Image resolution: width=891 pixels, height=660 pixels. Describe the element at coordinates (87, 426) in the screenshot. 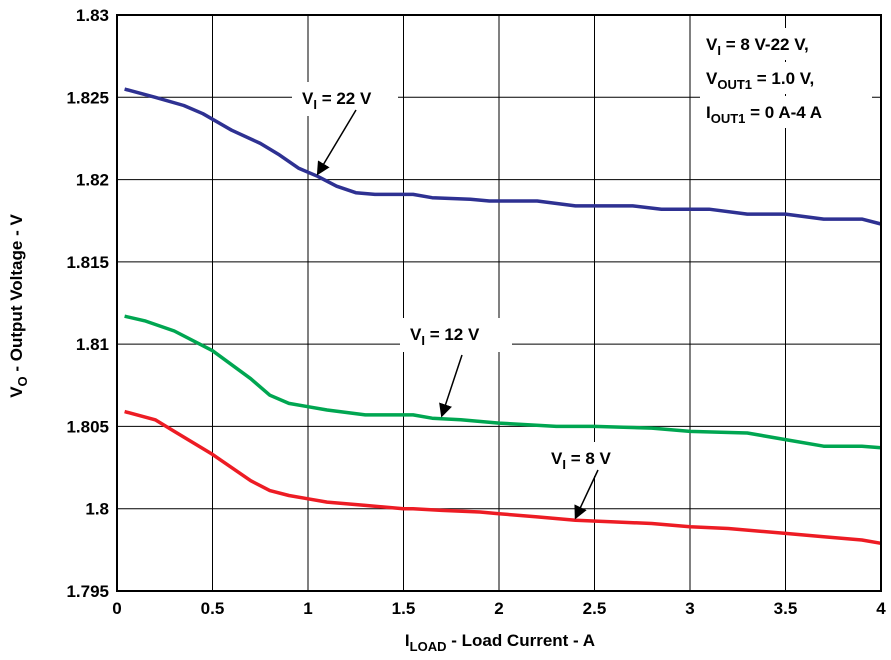

I see `y-tick-label: 1.805` at that location.